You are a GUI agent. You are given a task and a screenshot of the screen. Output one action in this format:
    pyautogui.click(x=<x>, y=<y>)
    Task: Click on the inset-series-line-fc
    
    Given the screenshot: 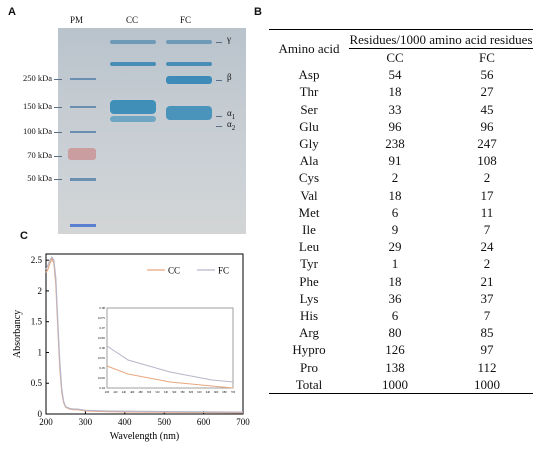 What is the action you would take?
    pyautogui.click(x=170, y=364)
    